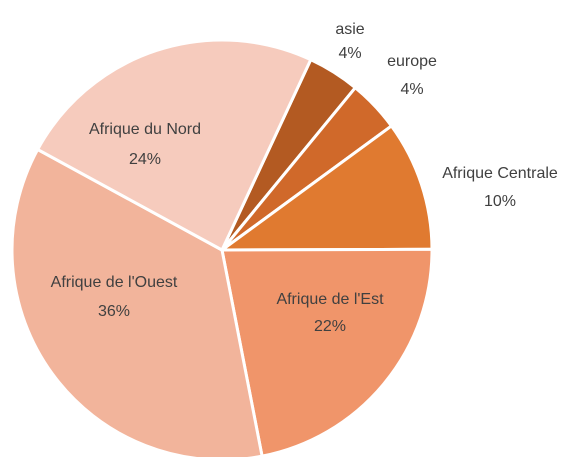 Image resolution: width=587 pixels, height=457 pixels. I want to click on slice-value-label: 22%, so click(330, 326).